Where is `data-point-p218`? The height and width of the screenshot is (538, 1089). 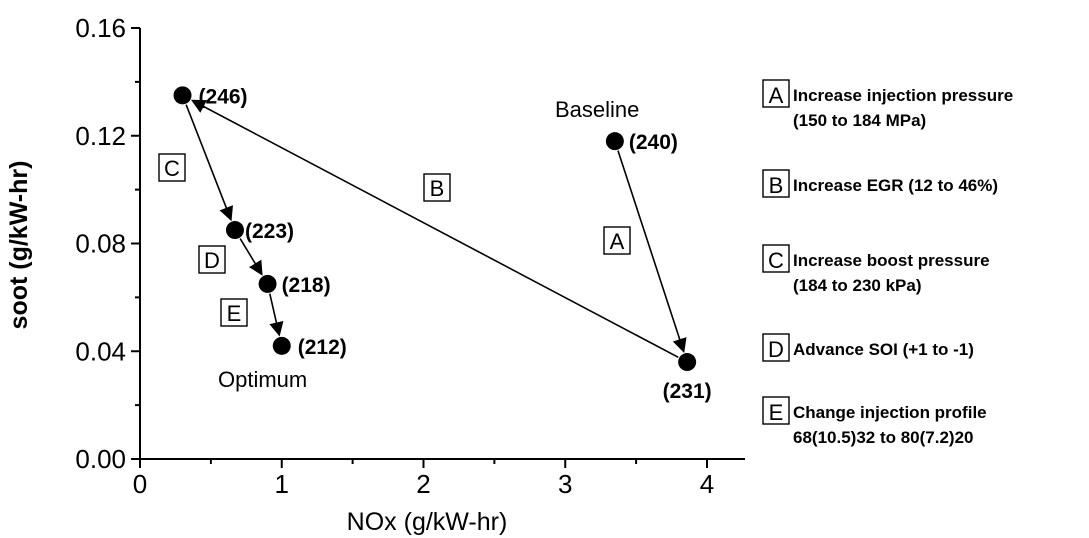
data-point-p218 is located at coordinates (268, 284).